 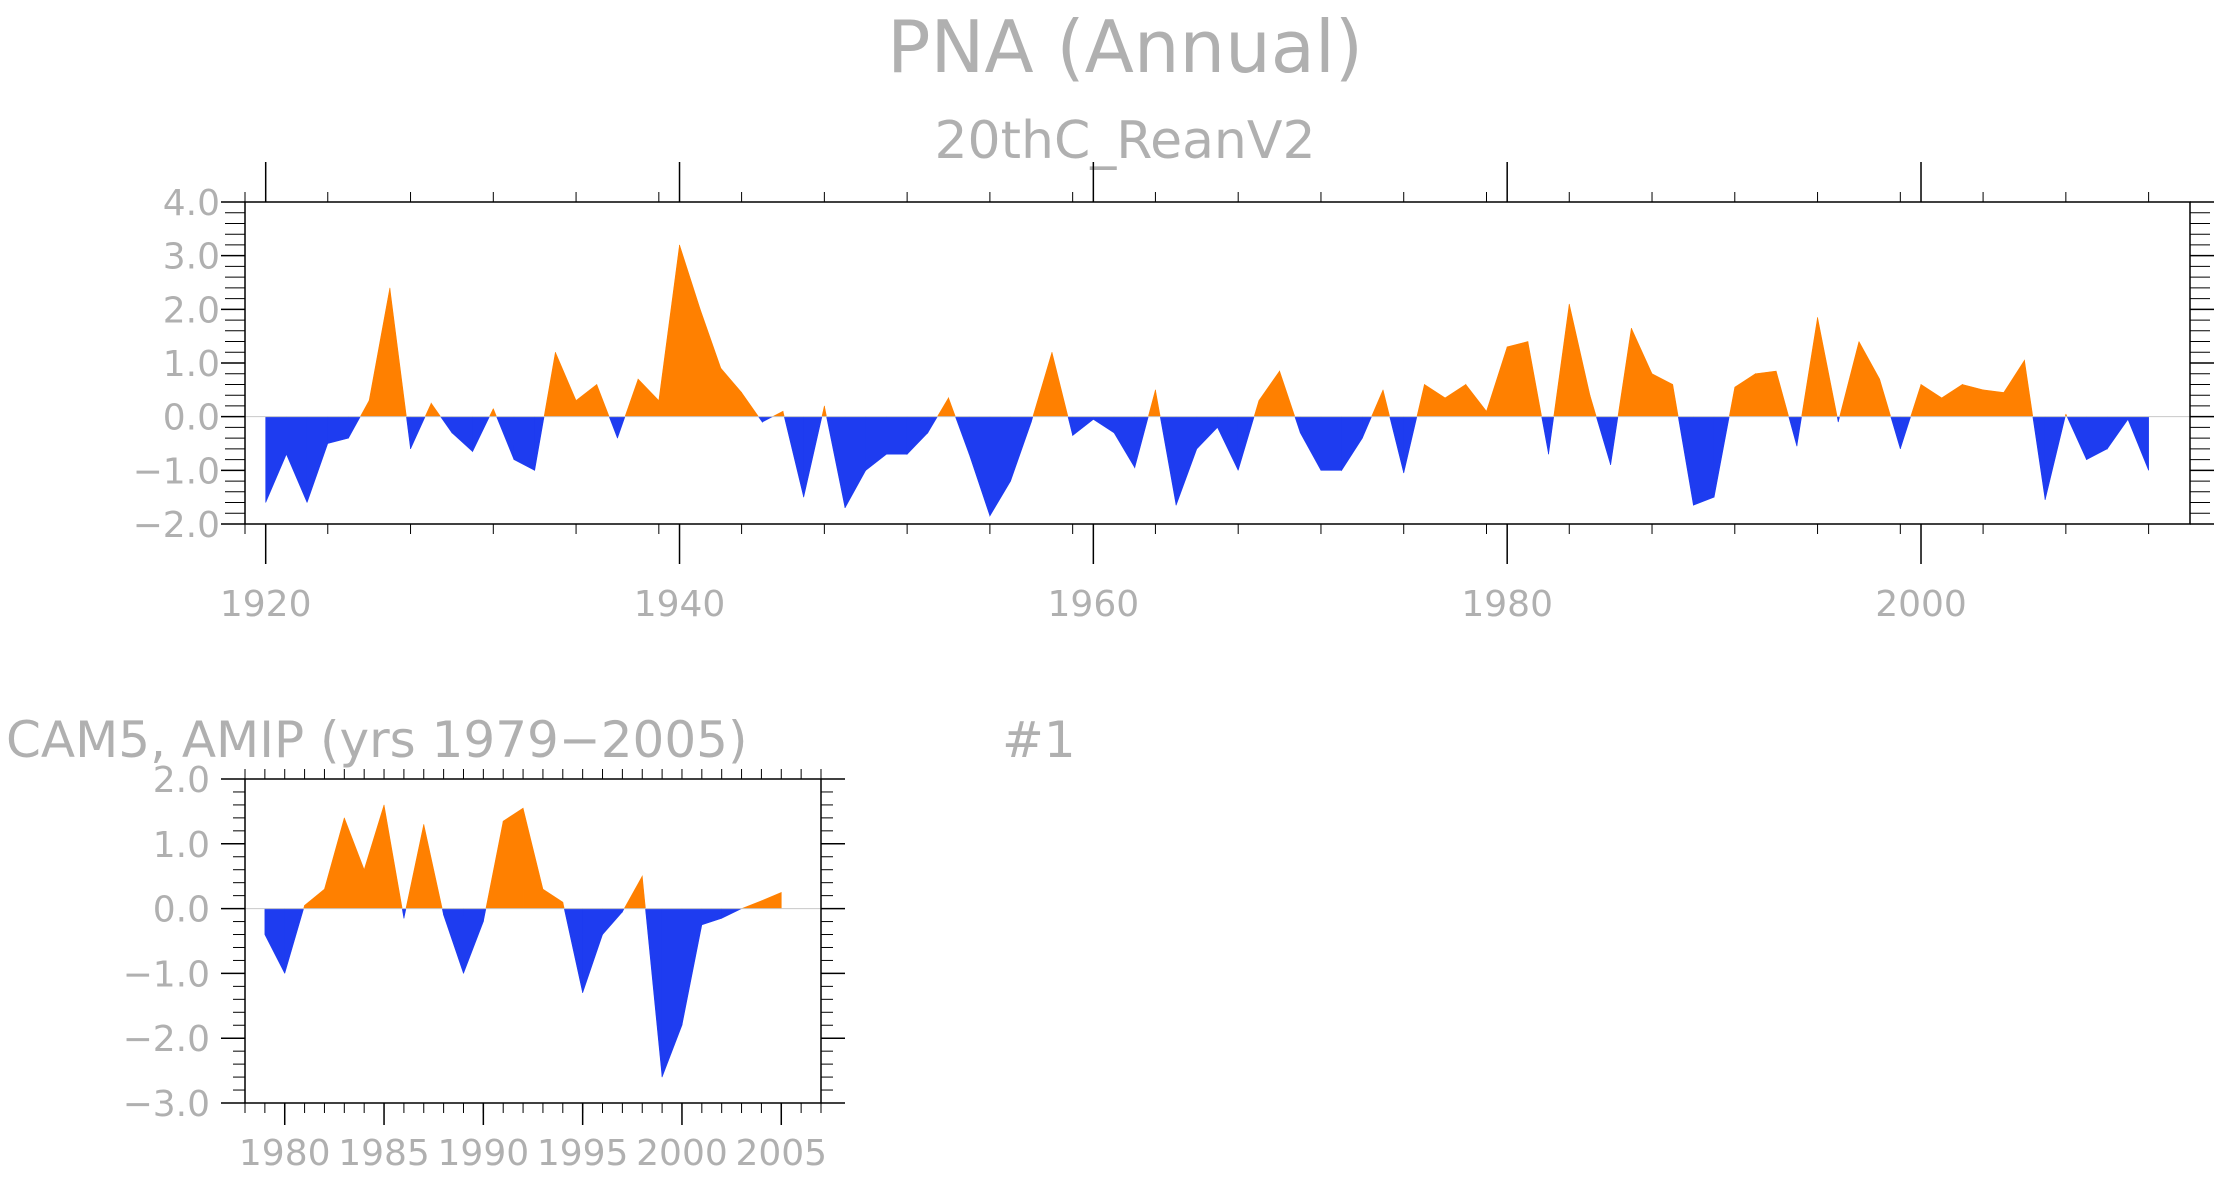 I want to click on panel-2-label: #1, so click(x=1039, y=740).